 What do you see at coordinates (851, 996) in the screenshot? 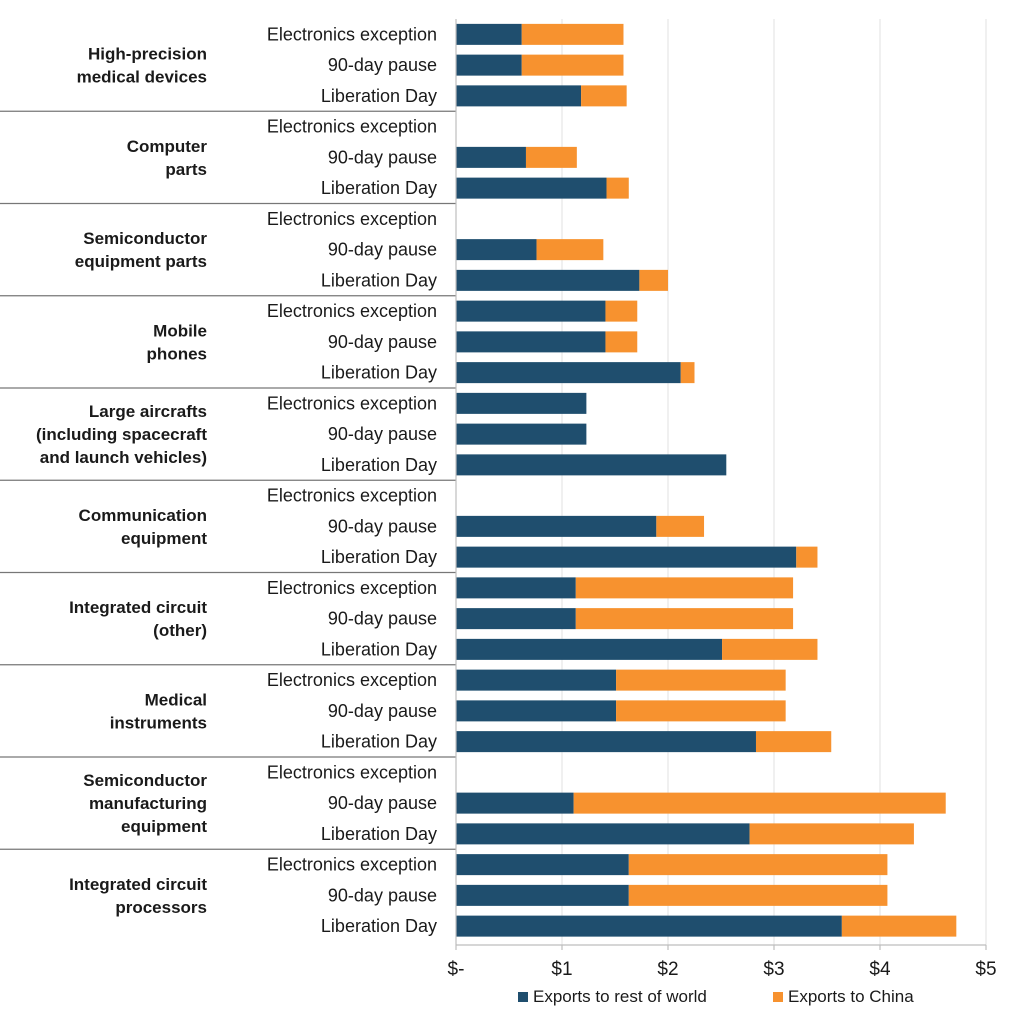
I see `legend-label: Exports to China` at bounding box center [851, 996].